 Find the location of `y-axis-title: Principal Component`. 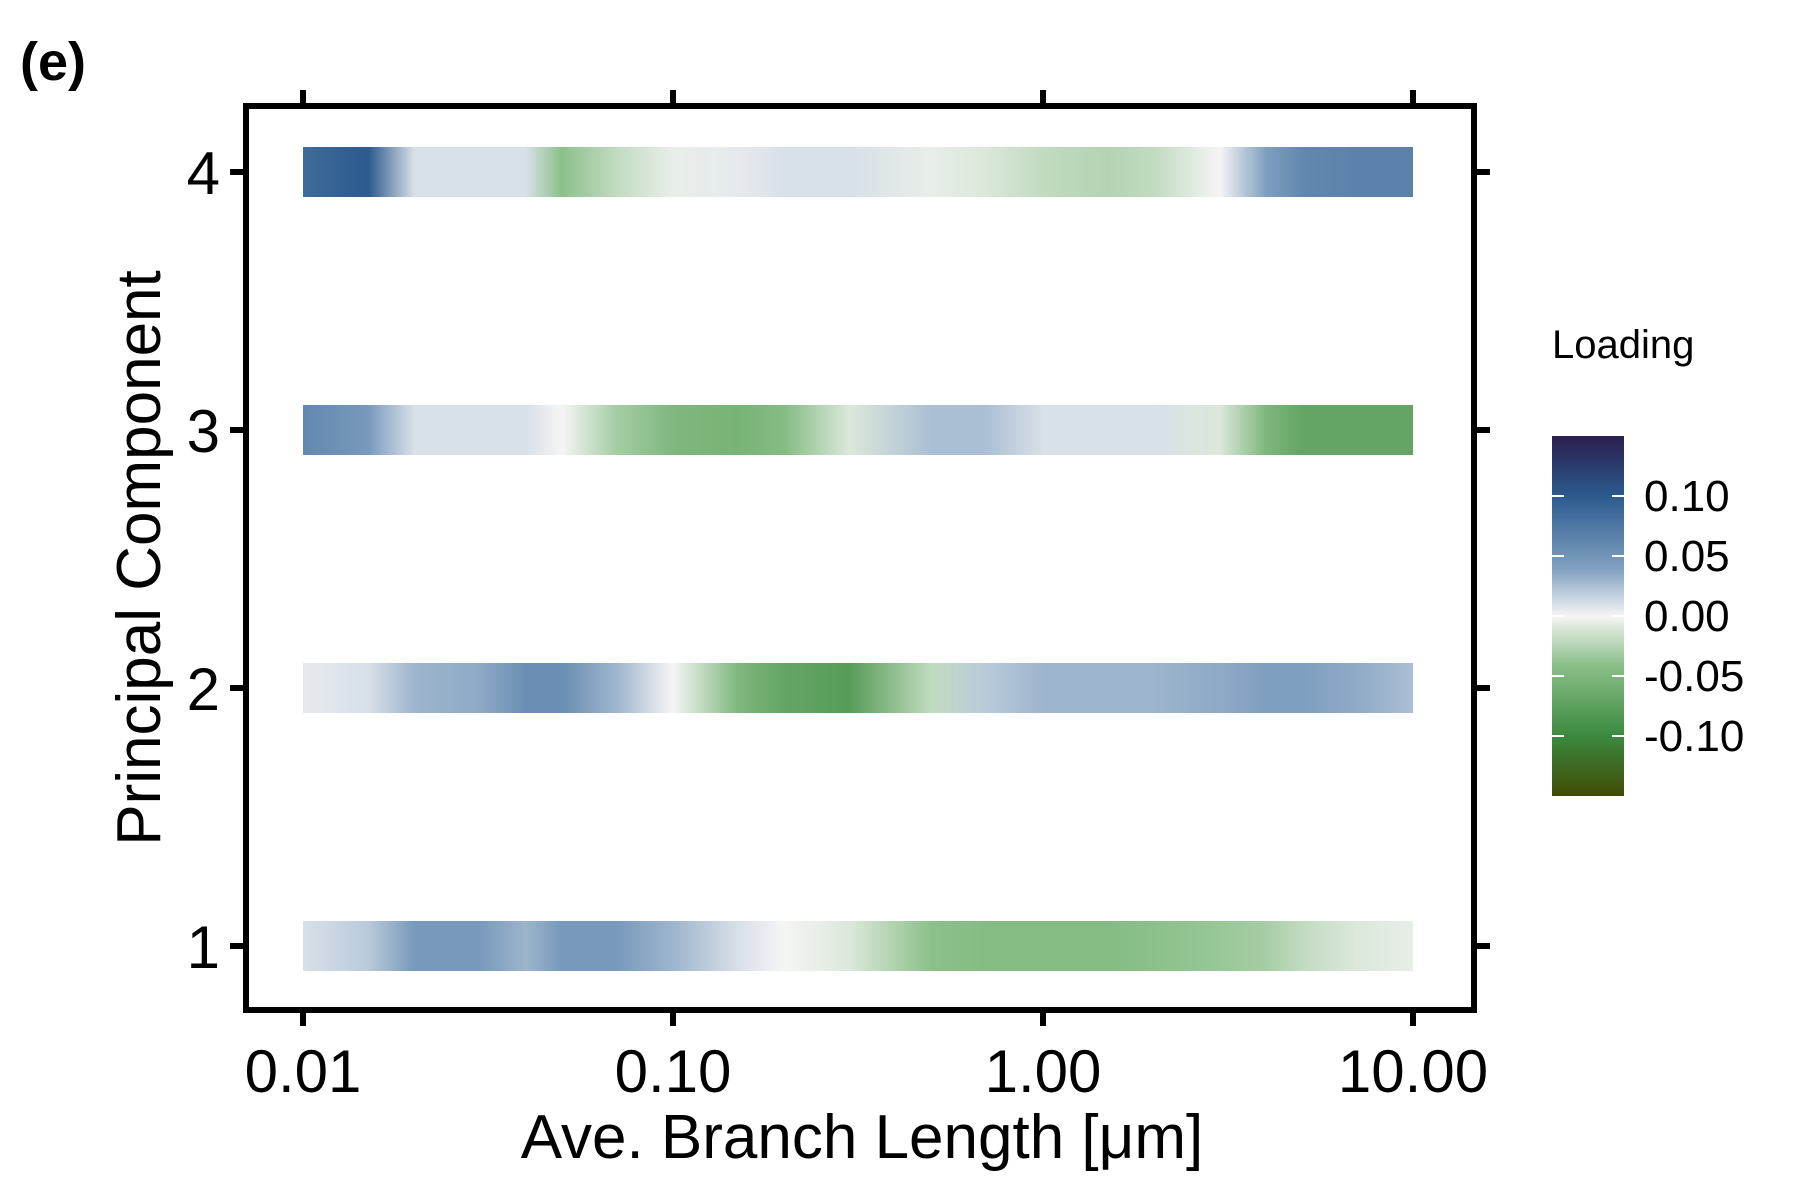

y-axis-title: Principal Component is located at coordinates (139, 558).